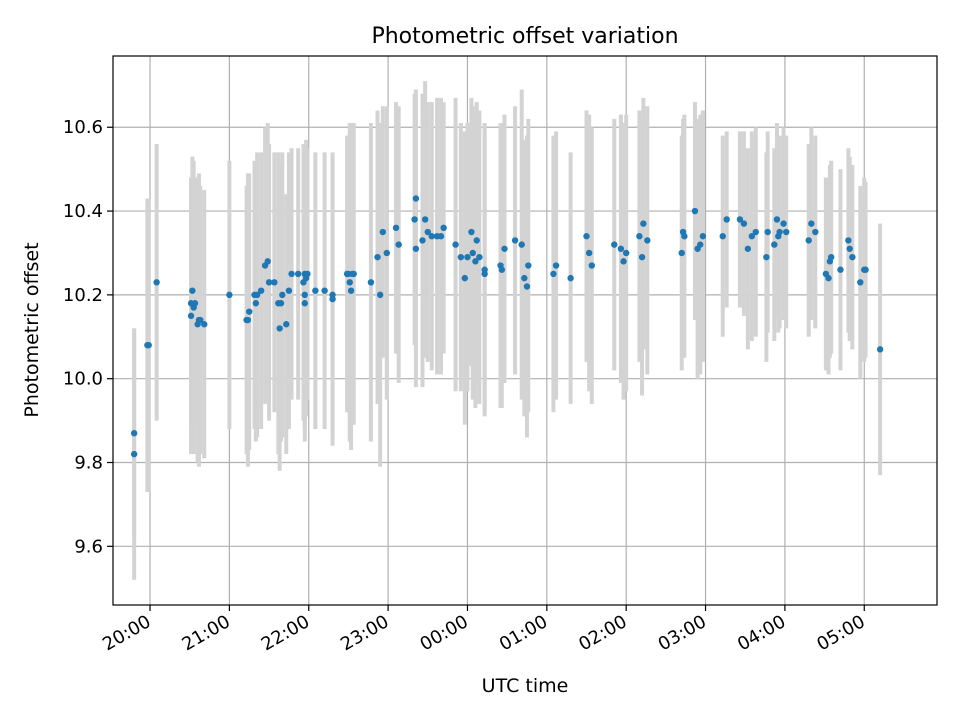 This screenshot has height=724, width=960. I want to click on y-tick-label: 10.0, so click(83, 379).